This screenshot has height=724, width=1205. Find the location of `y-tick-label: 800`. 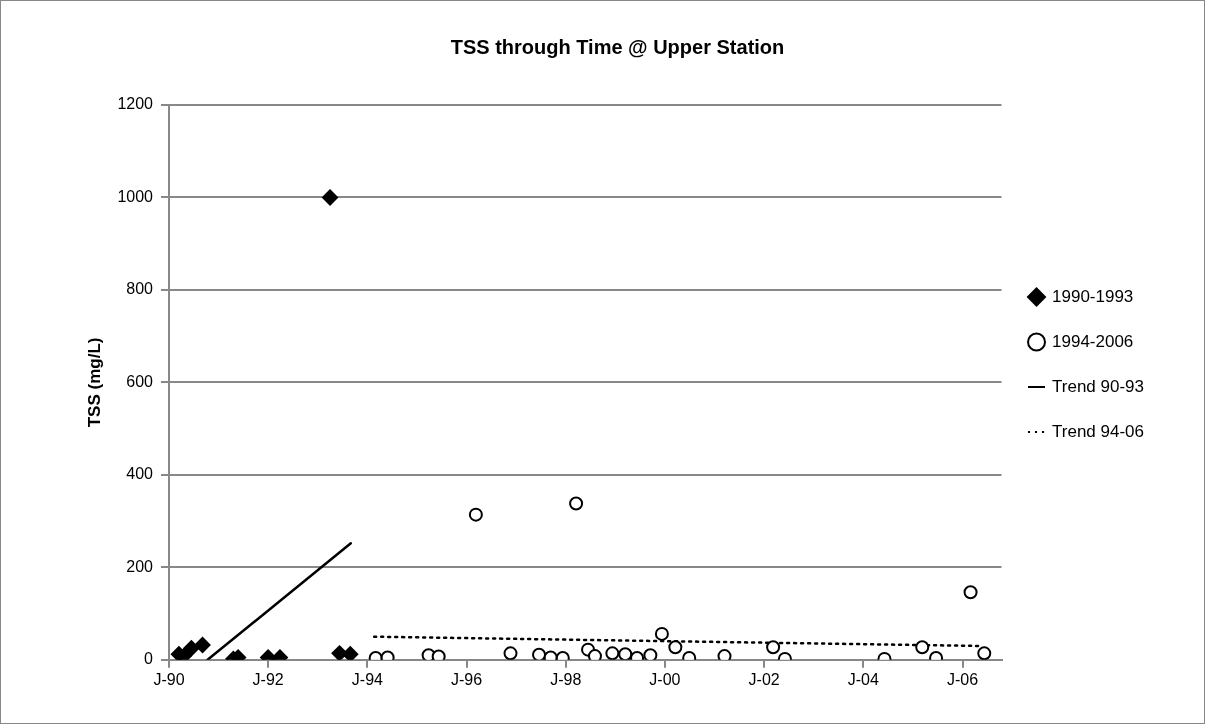

y-tick-label: 800 is located at coordinates (140, 289).